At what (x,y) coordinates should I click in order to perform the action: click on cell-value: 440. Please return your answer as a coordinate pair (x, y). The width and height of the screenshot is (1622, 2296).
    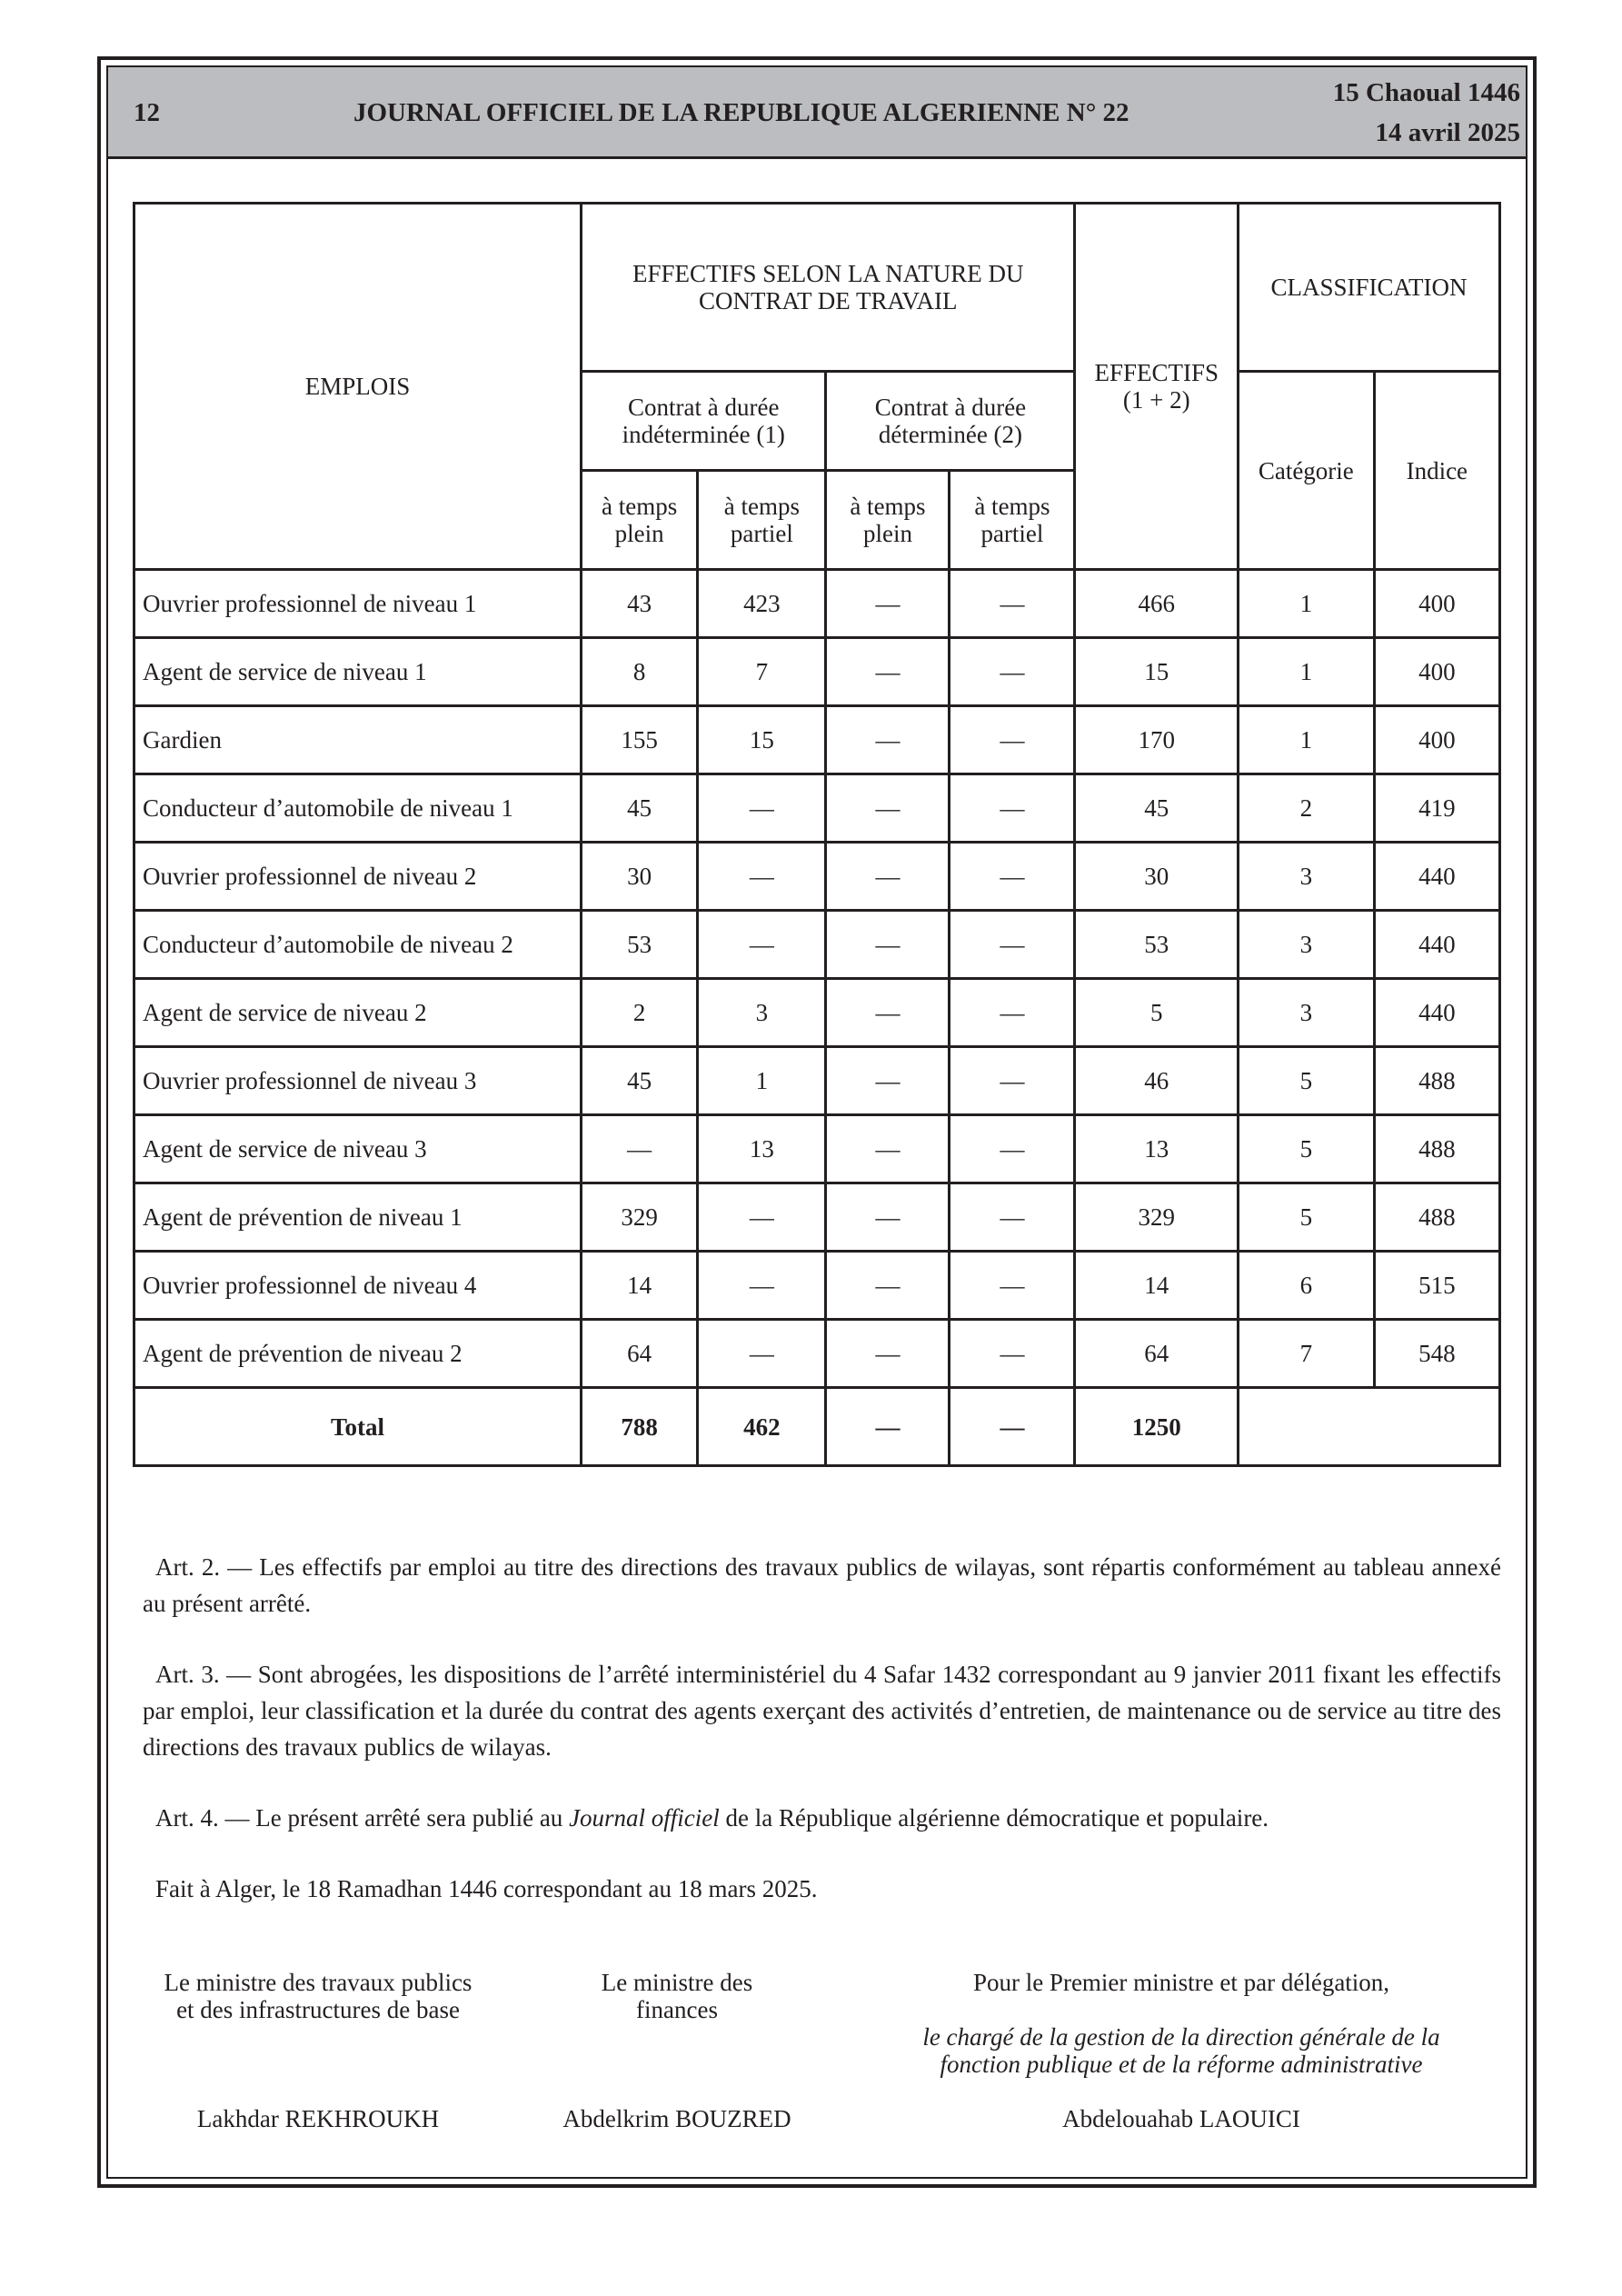
    Looking at the image, I should click on (1437, 1012).